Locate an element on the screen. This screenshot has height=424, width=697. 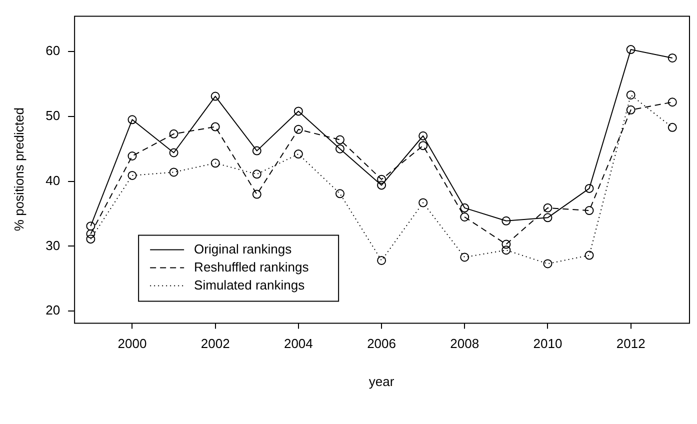
y-tick-label: 50 is located at coordinates (53, 115).